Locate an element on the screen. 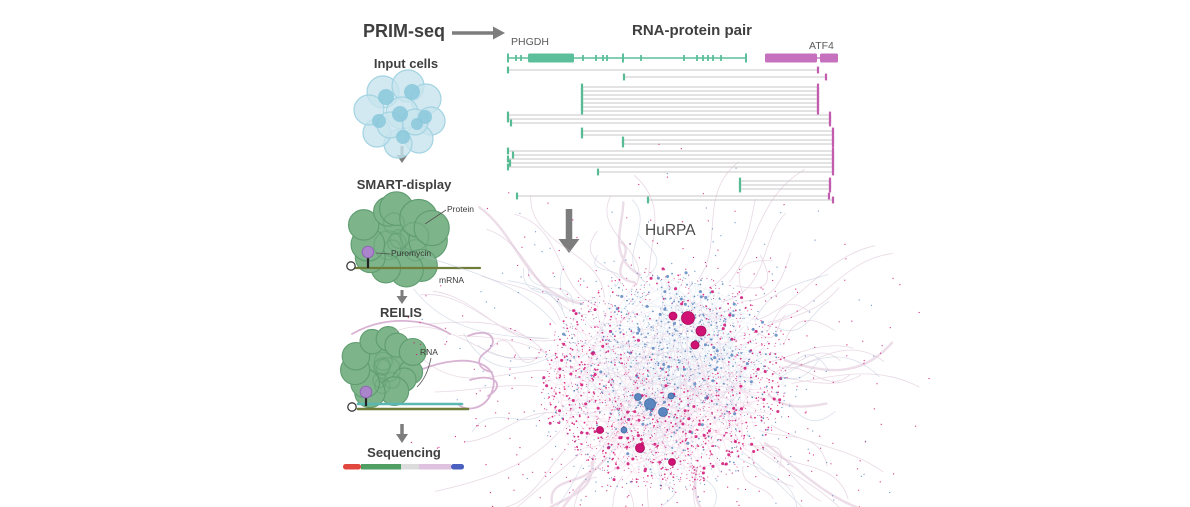 The height and width of the screenshot is (507, 1190). gene2-label: ATF4 is located at coordinates (821, 46).